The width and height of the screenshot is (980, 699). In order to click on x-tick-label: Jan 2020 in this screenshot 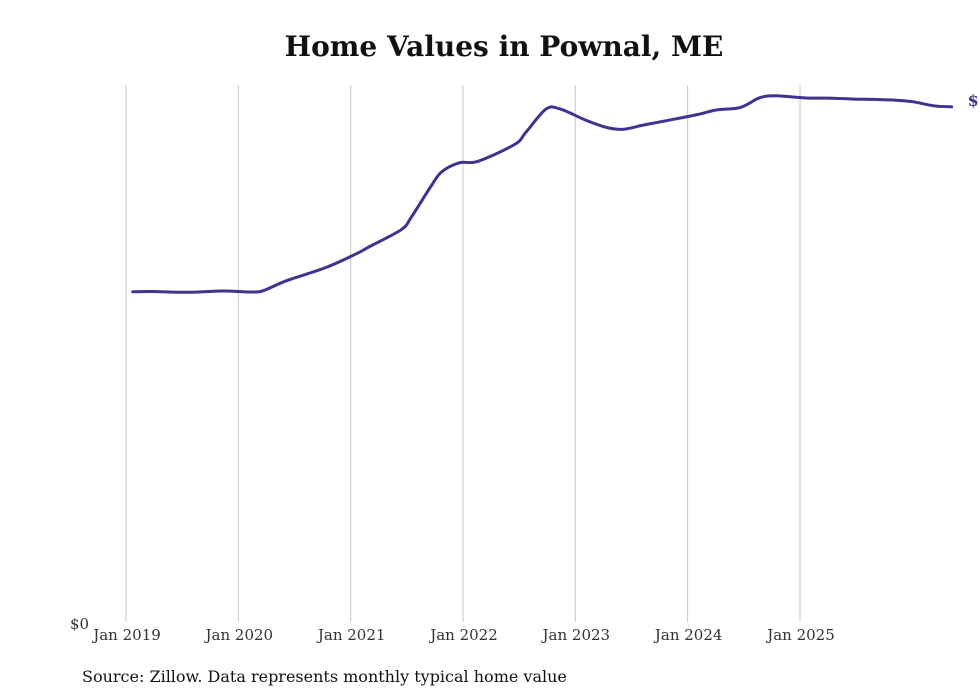, I will do `click(239, 635)`.